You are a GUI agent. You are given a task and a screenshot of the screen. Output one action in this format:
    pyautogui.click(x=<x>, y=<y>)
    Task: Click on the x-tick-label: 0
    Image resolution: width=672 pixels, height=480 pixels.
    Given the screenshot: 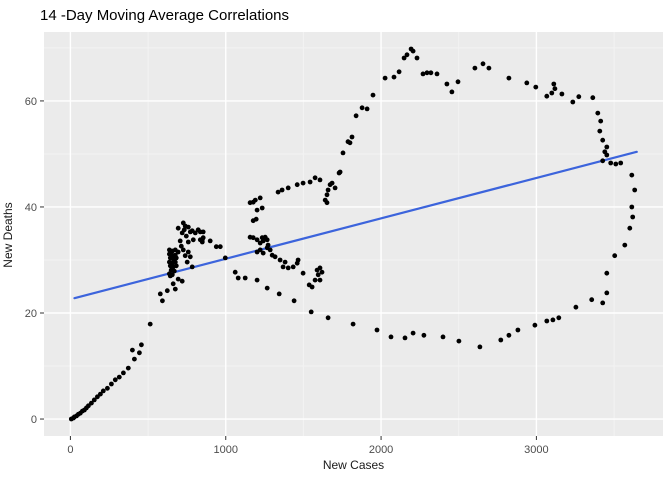 What is the action you would take?
    pyautogui.click(x=70, y=450)
    